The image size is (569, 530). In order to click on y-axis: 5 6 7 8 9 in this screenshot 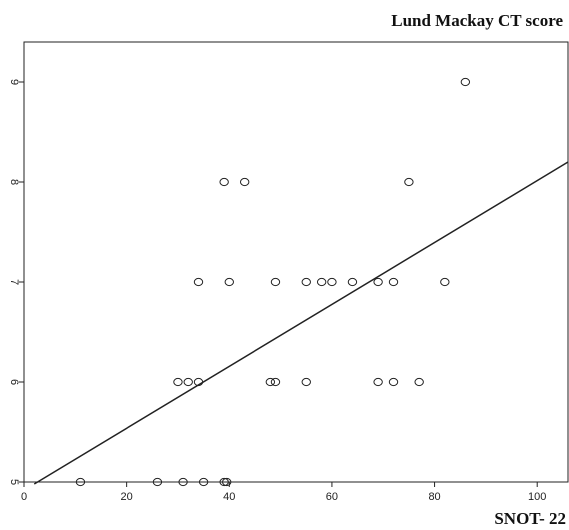, I will do `click(16, 282)`.